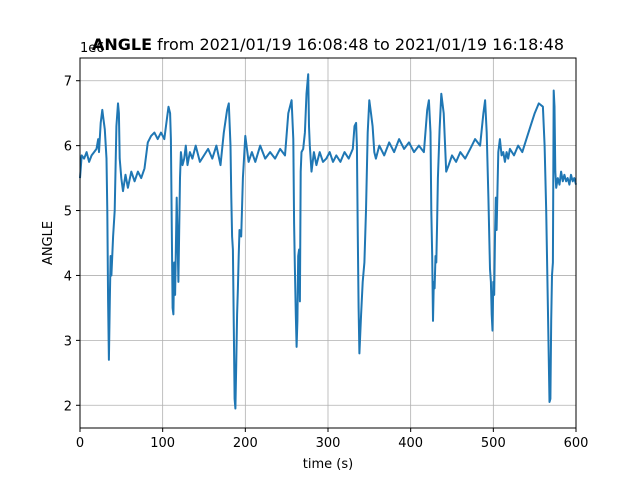 This screenshot has height=480, width=640. What do you see at coordinates (48, 243) in the screenshot?
I see `y-axis-label: ANGLE` at bounding box center [48, 243].